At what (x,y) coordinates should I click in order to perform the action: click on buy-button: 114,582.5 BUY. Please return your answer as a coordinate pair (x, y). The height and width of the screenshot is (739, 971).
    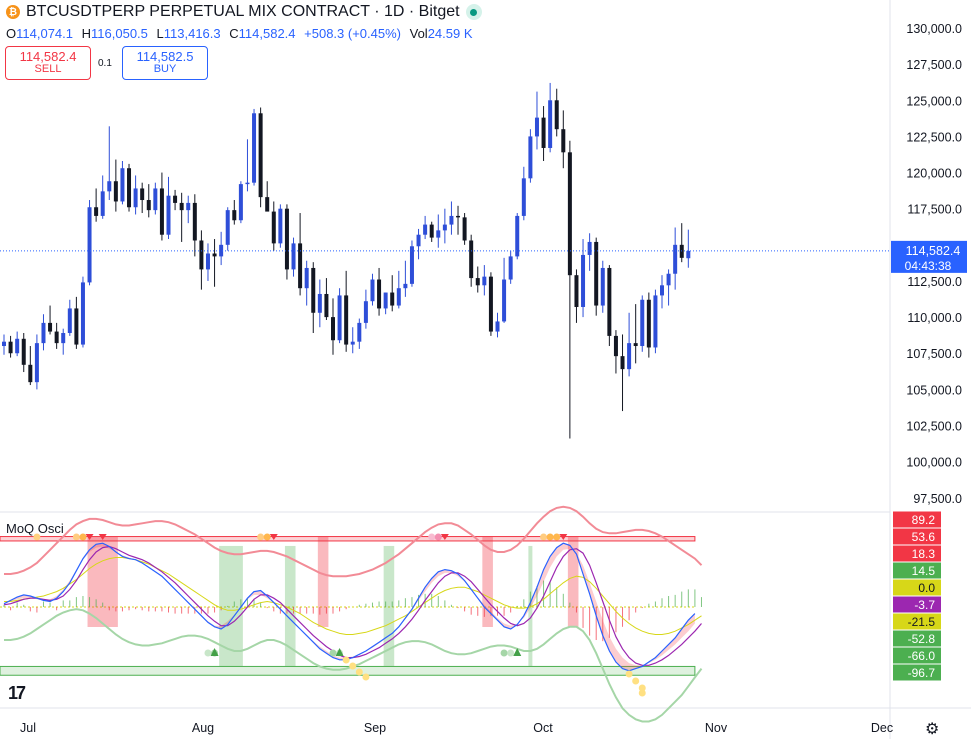
    Looking at the image, I should click on (165, 63).